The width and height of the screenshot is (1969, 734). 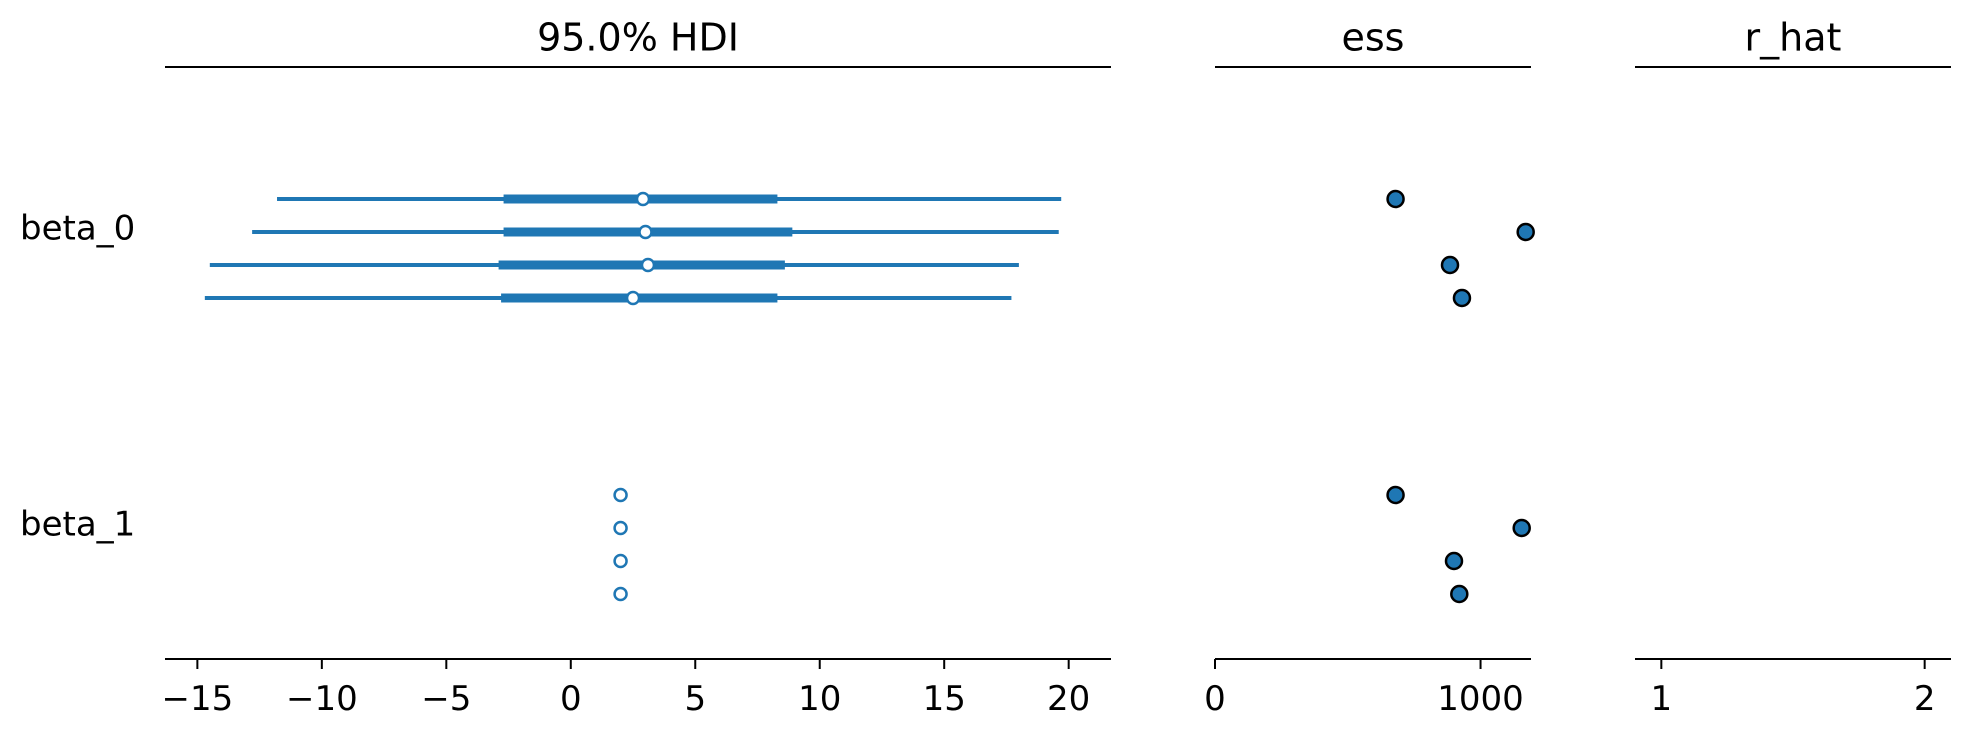 I want to click on x-tick-label-hdi: 10, so click(x=819, y=699).